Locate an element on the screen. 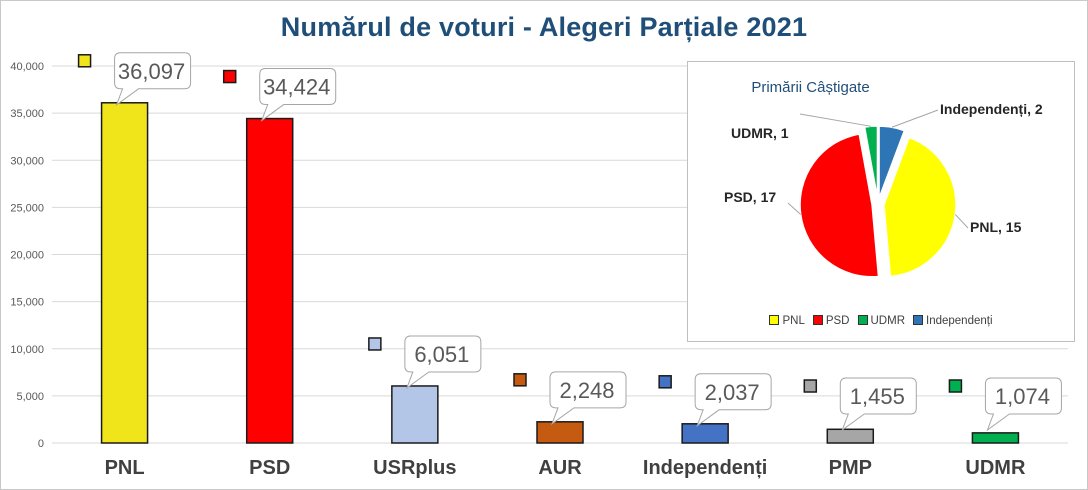 The image size is (1088, 490). pie-legend-item: PNL is located at coordinates (787, 321).